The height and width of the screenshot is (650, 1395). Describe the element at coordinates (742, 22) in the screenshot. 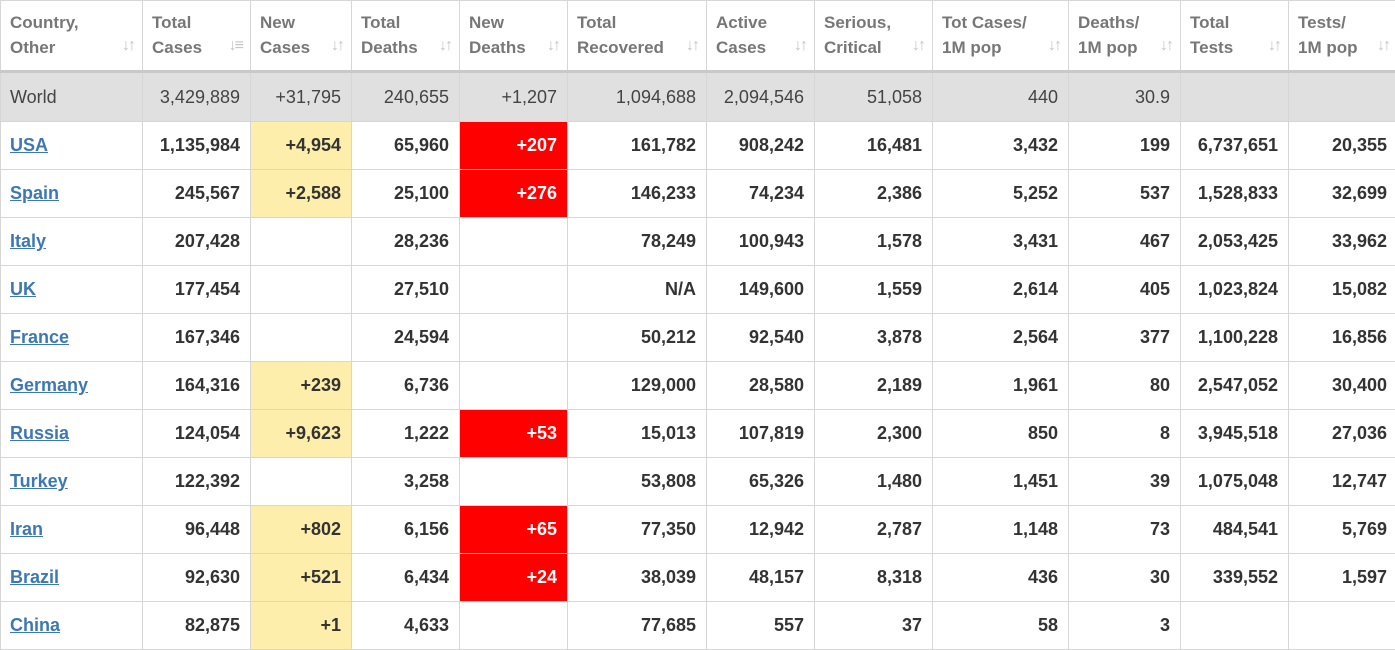

I see `header-label-line1: Active` at that location.